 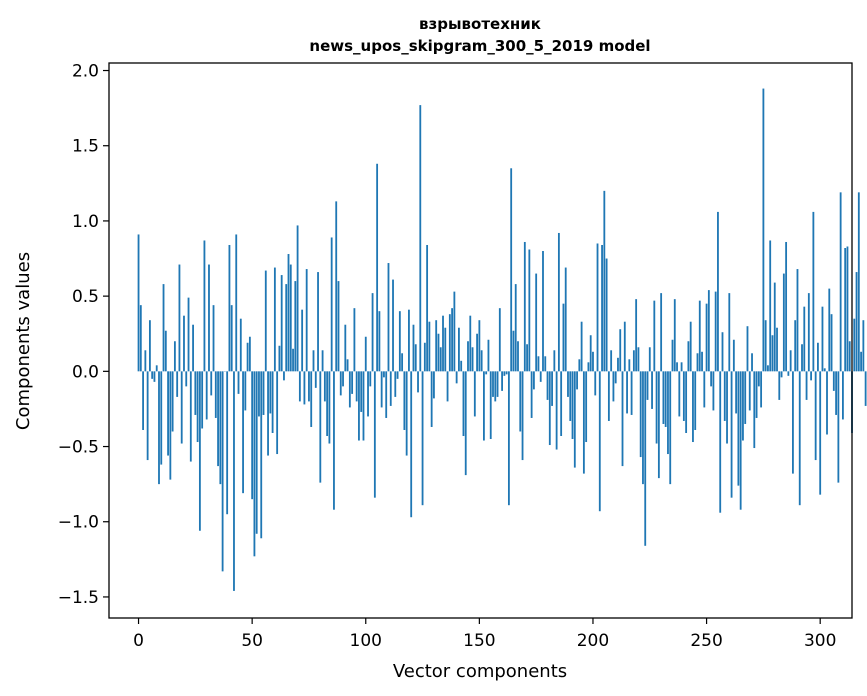 What do you see at coordinates (593, 641) in the screenshot?
I see `x-tick-label: 200` at bounding box center [593, 641].